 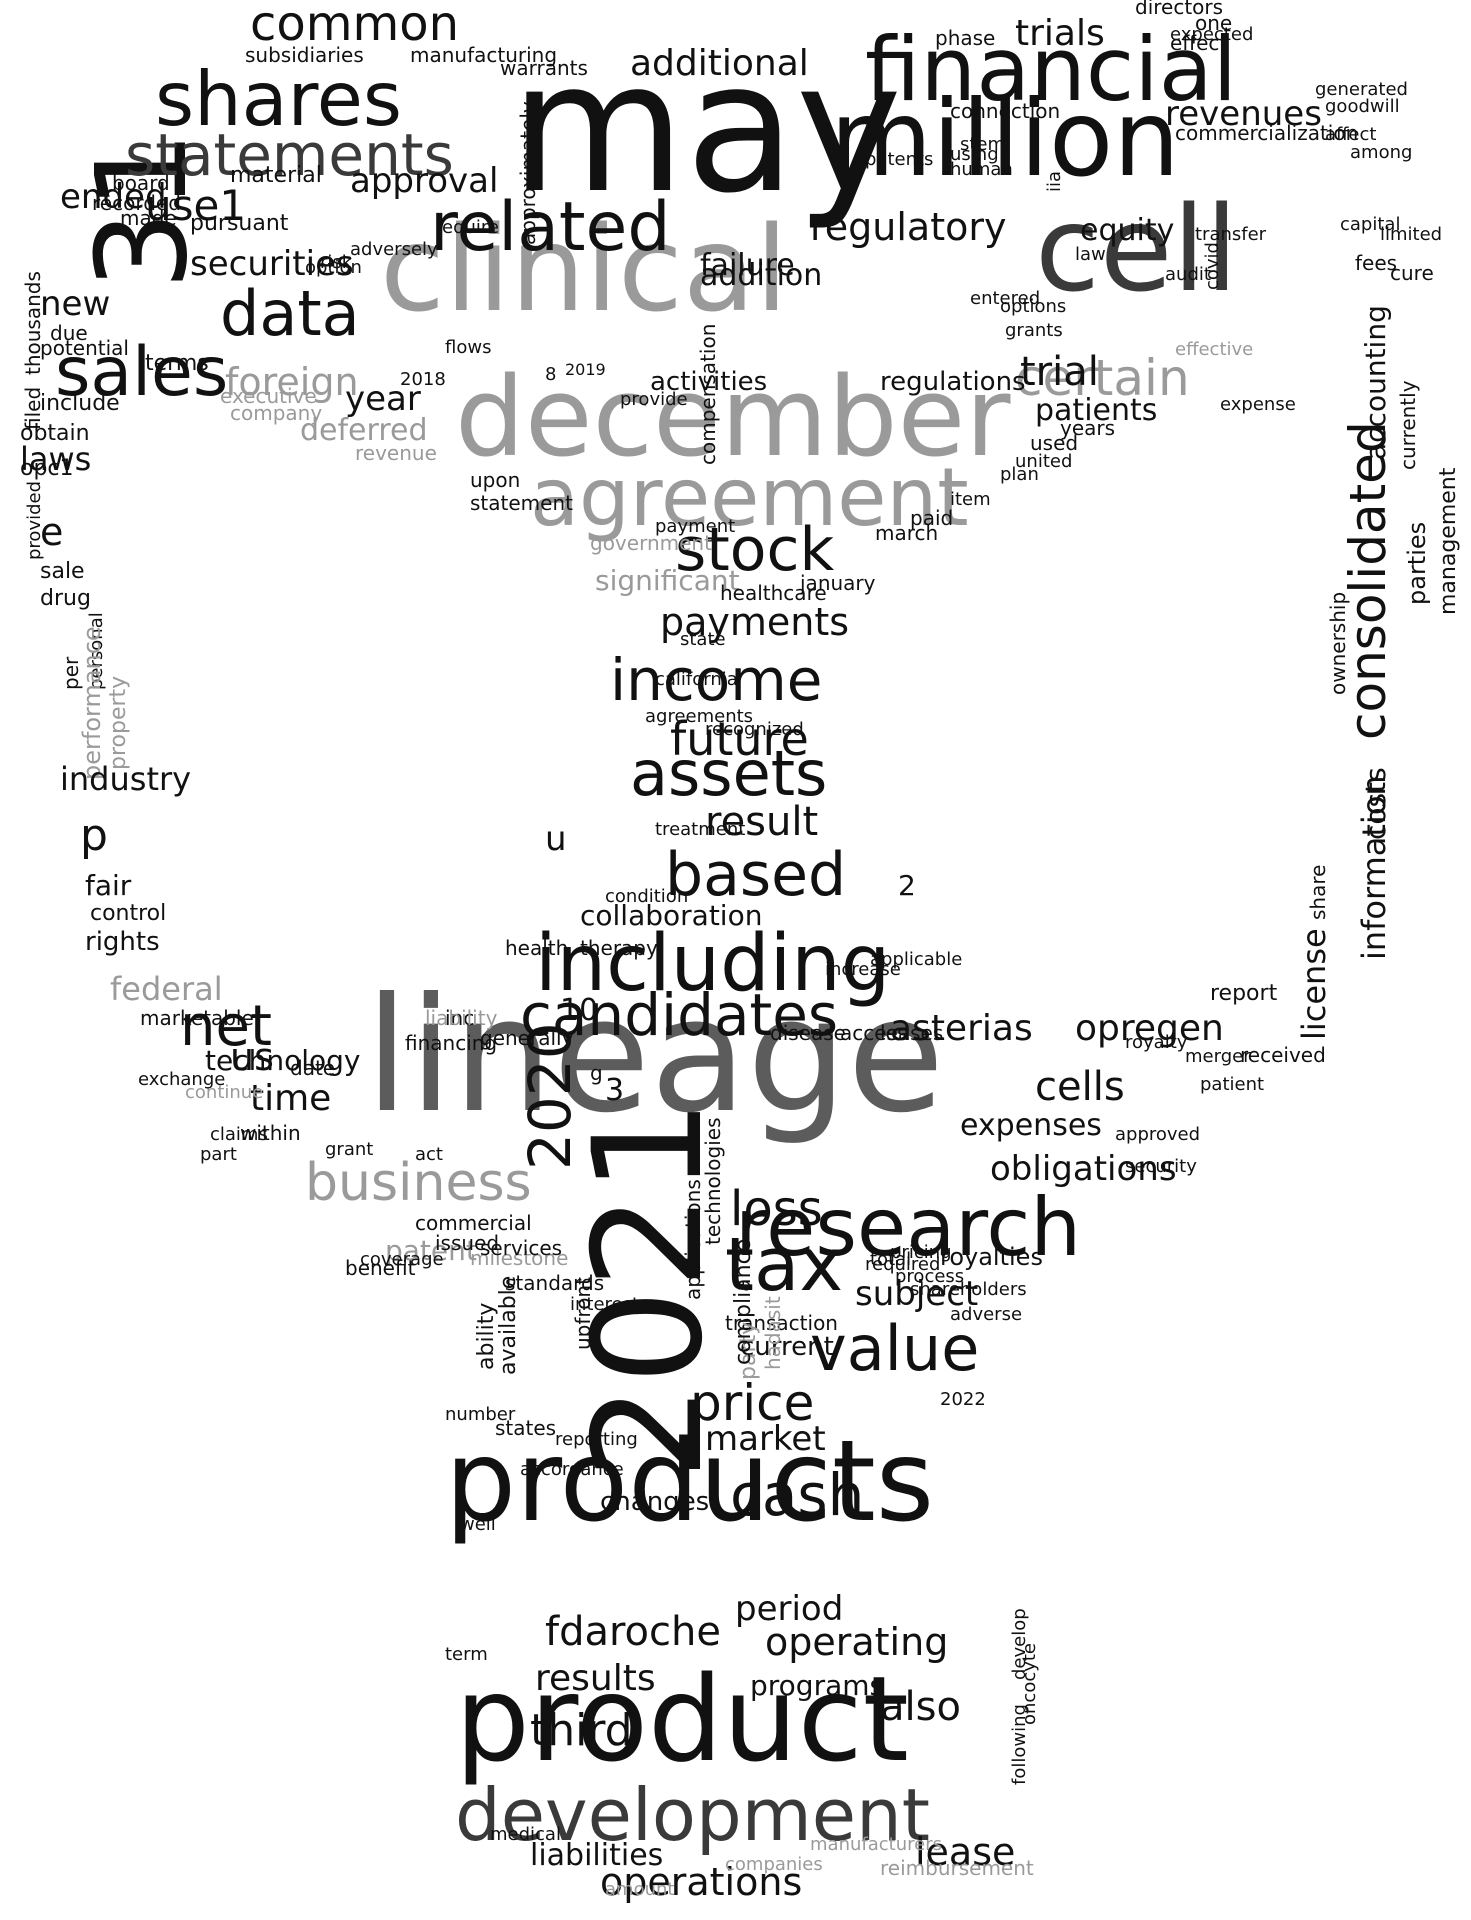 I want to click on word-act: act, so click(x=429, y=1154).